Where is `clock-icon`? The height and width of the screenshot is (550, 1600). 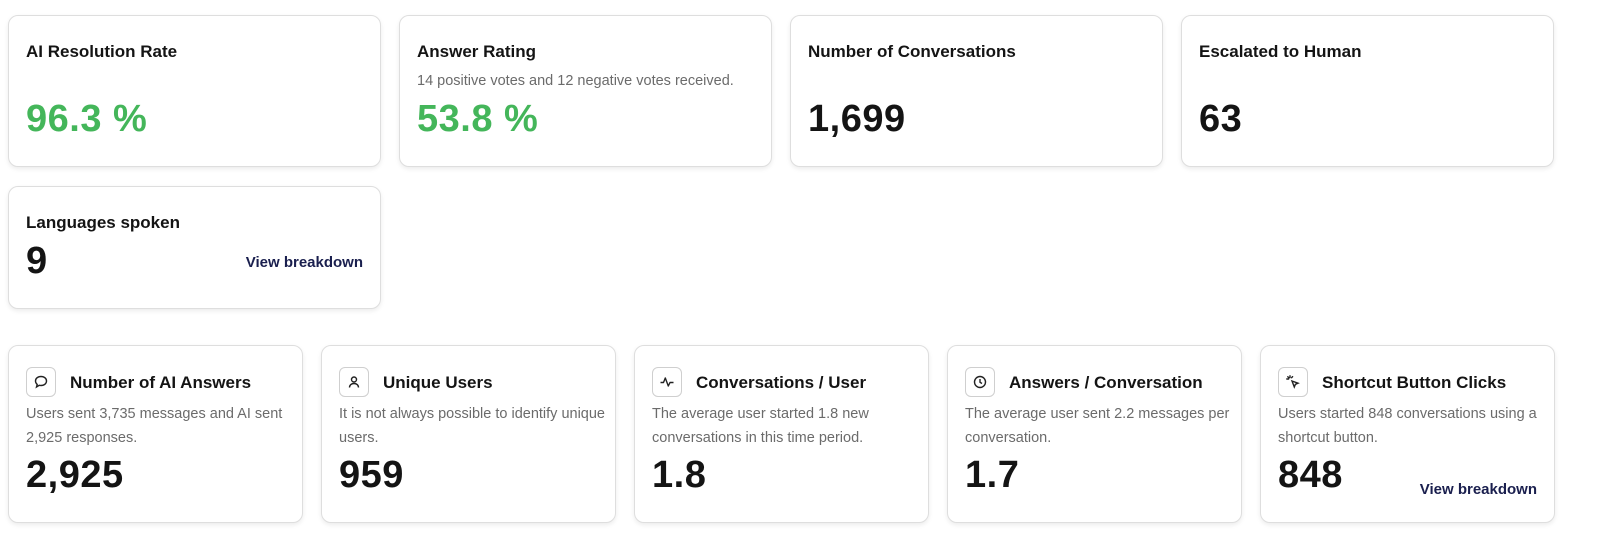 clock-icon is located at coordinates (980, 382).